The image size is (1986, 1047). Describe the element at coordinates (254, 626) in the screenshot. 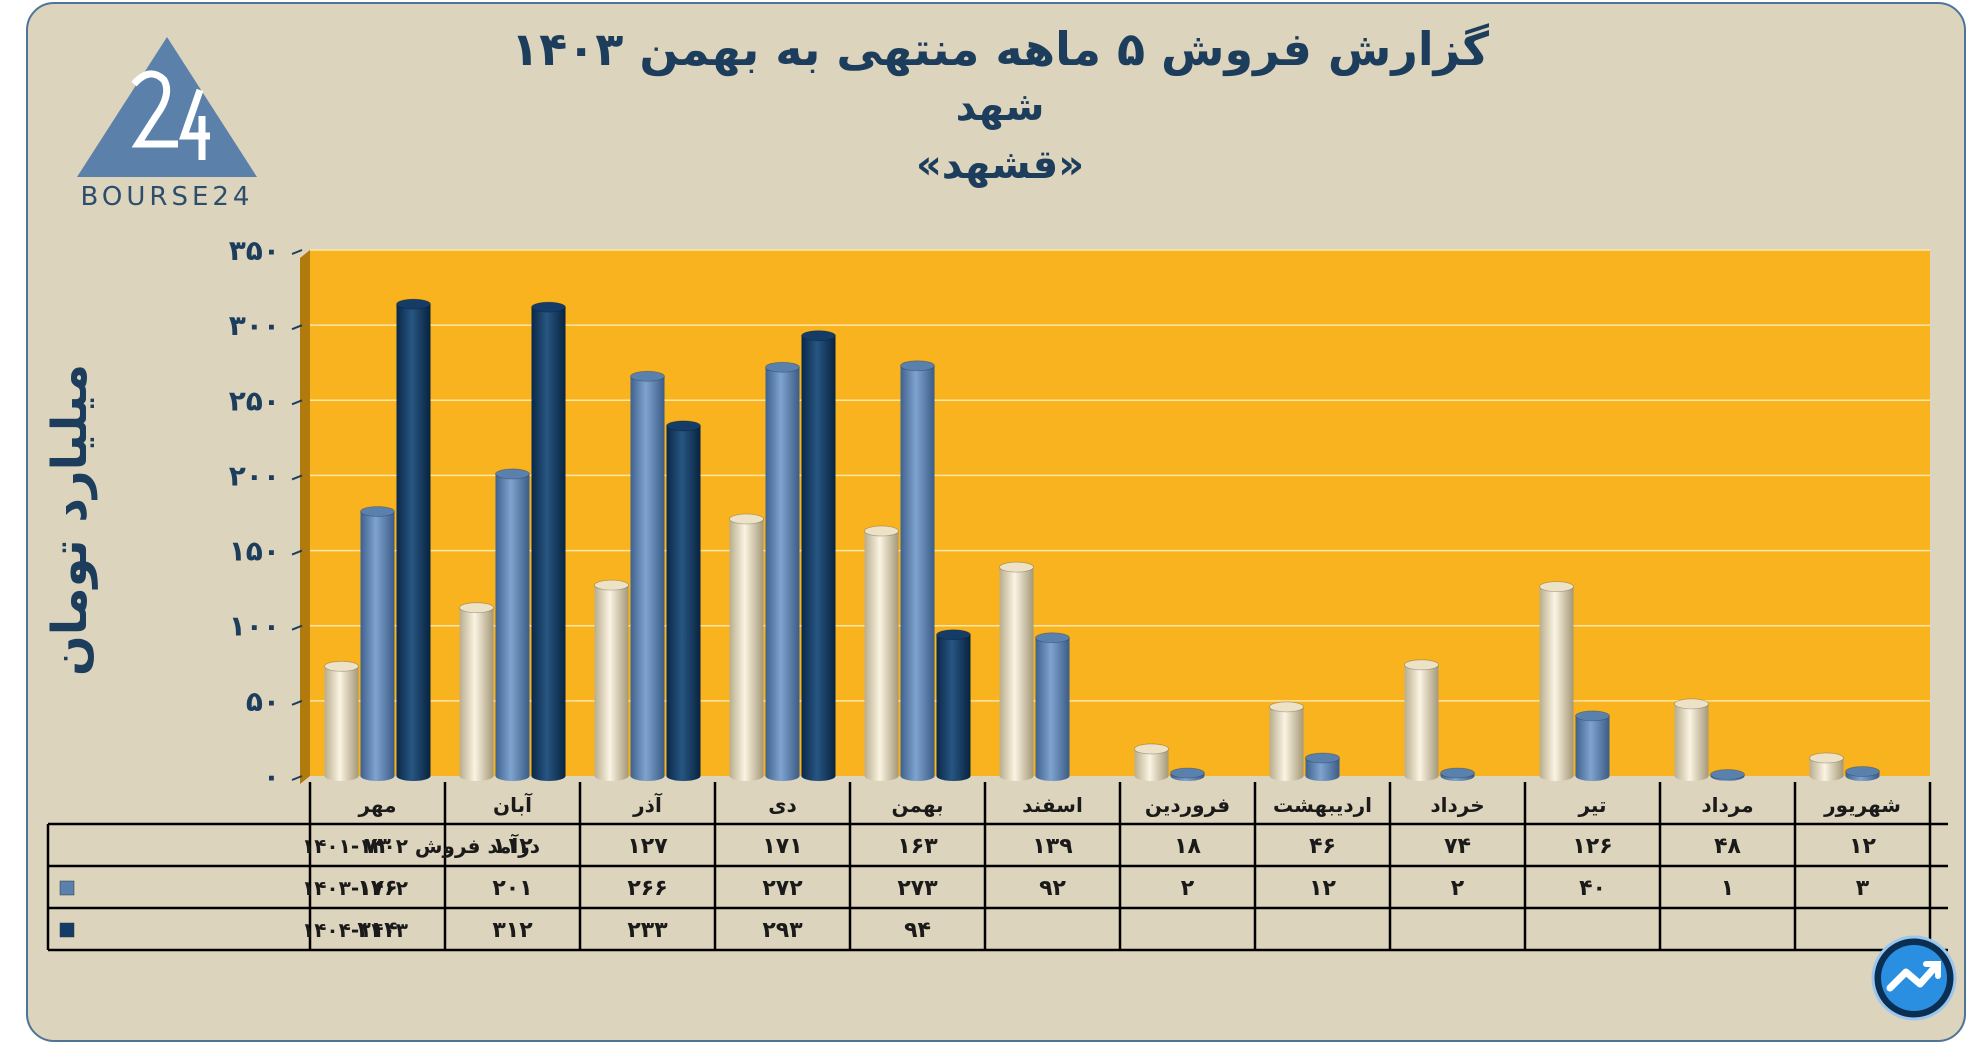

I see `y-tick-label: ۱۰۰` at that location.